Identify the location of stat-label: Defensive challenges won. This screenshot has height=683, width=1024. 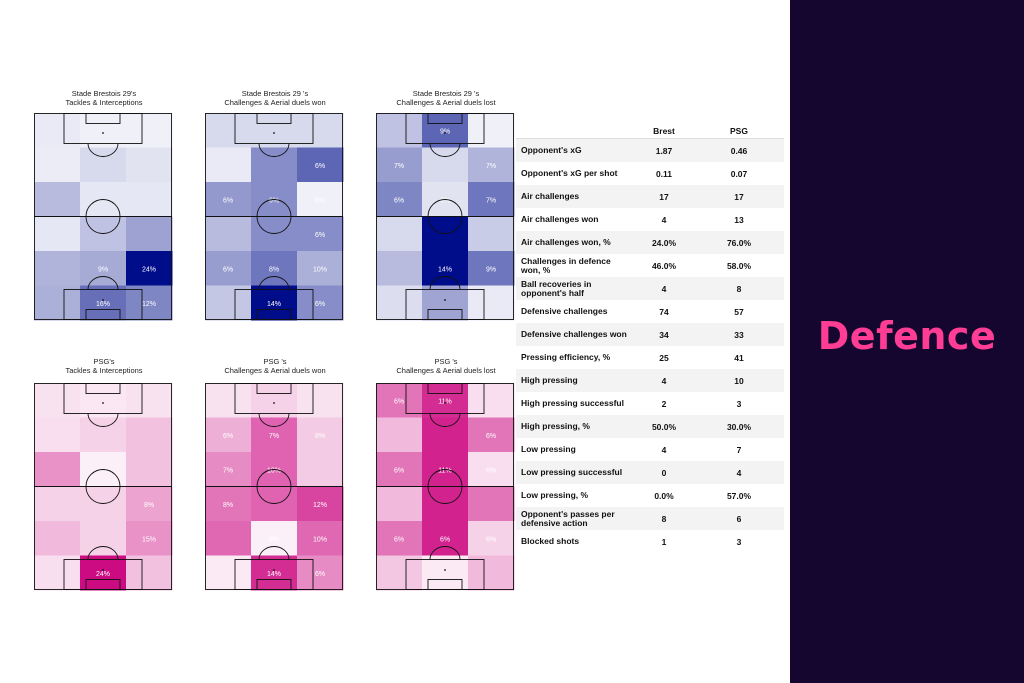
(574, 334).